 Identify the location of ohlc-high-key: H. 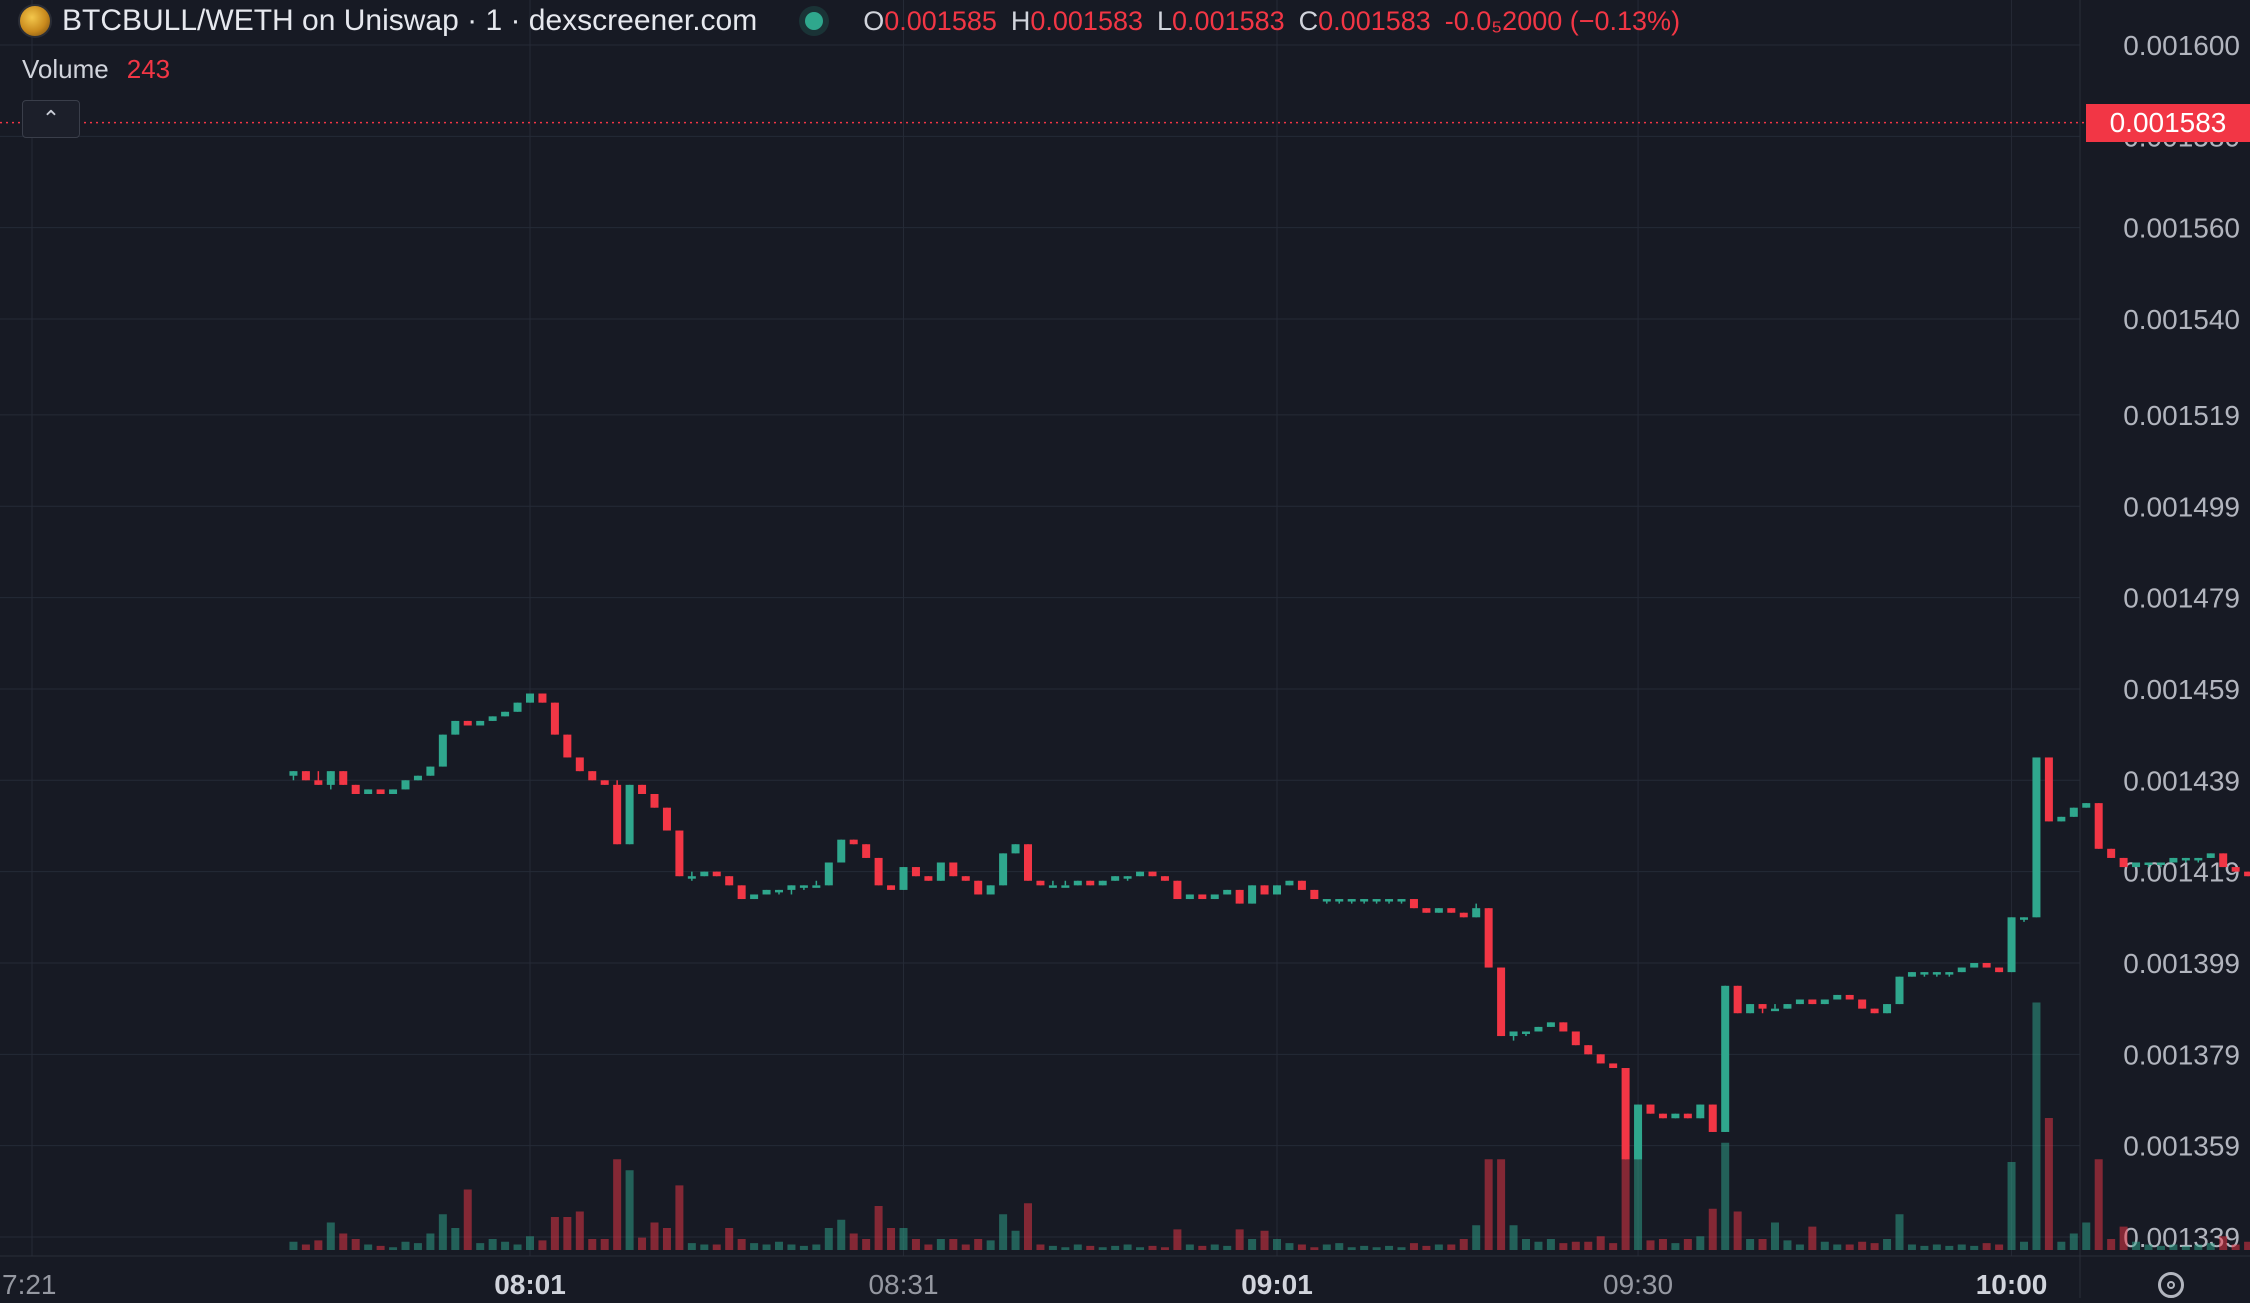
(1020, 20).